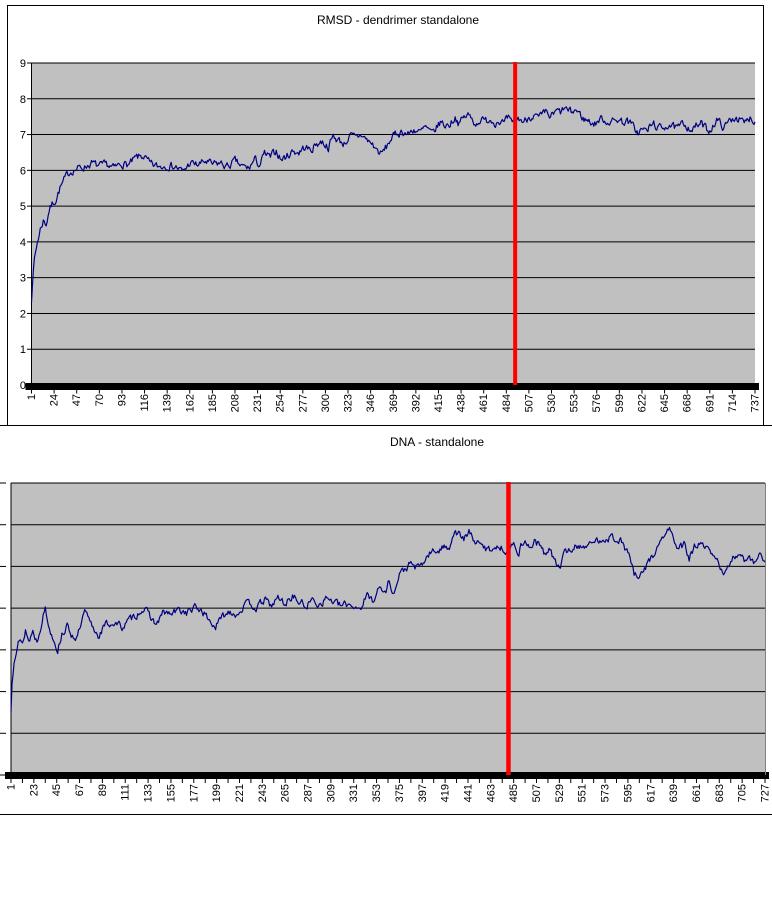 Image resolution: width=772 pixels, height=900 pixels. I want to click on y-tick-label: 5, so click(23, 207).